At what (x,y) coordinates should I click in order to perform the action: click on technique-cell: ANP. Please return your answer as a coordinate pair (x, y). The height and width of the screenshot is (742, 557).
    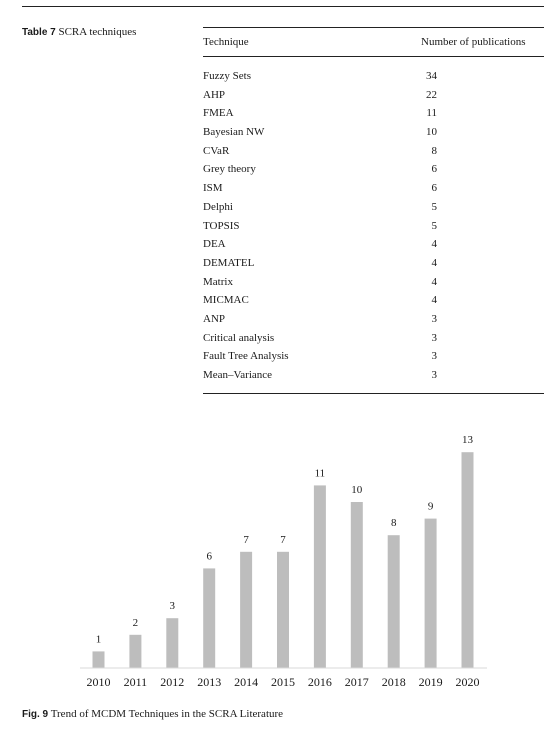
    Looking at the image, I should click on (214, 318).